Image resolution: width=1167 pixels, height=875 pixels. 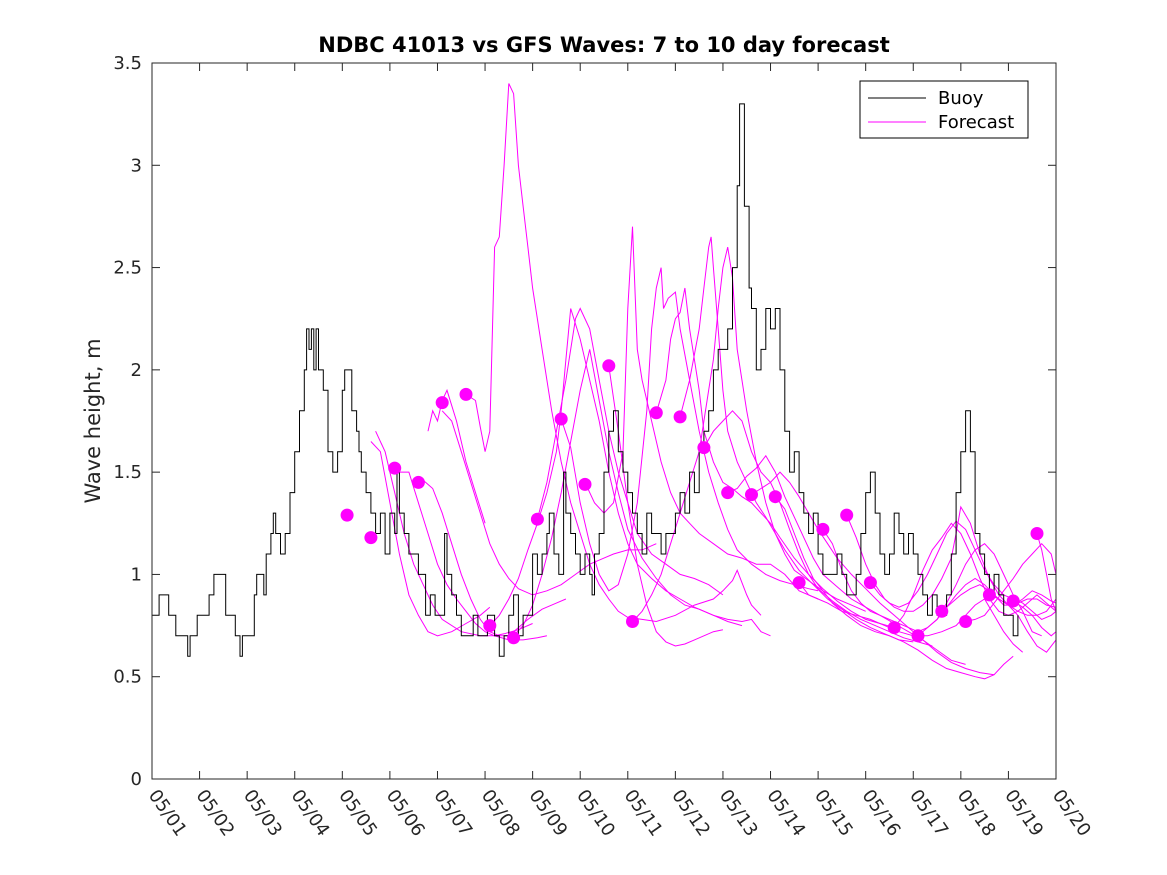 I want to click on y-tick-label: 2, so click(x=136, y=370).